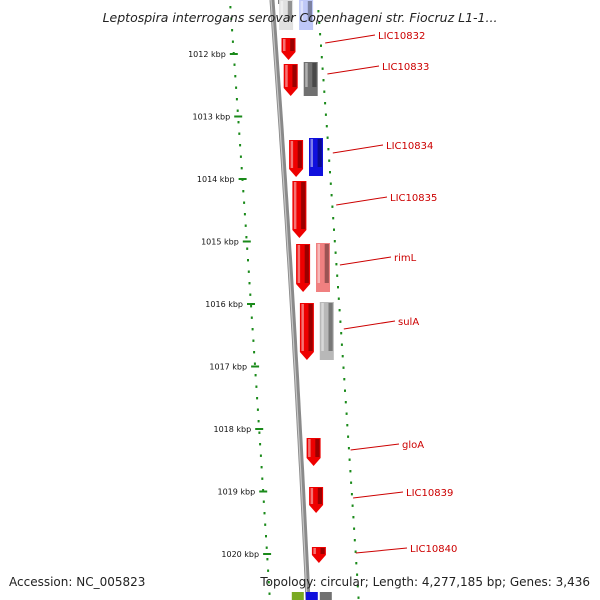 This screenshot has height=600, width=600. Describe the element at coordinates (401, 36) in the screenshot. I see `gene-label: LIC10832` at that location.